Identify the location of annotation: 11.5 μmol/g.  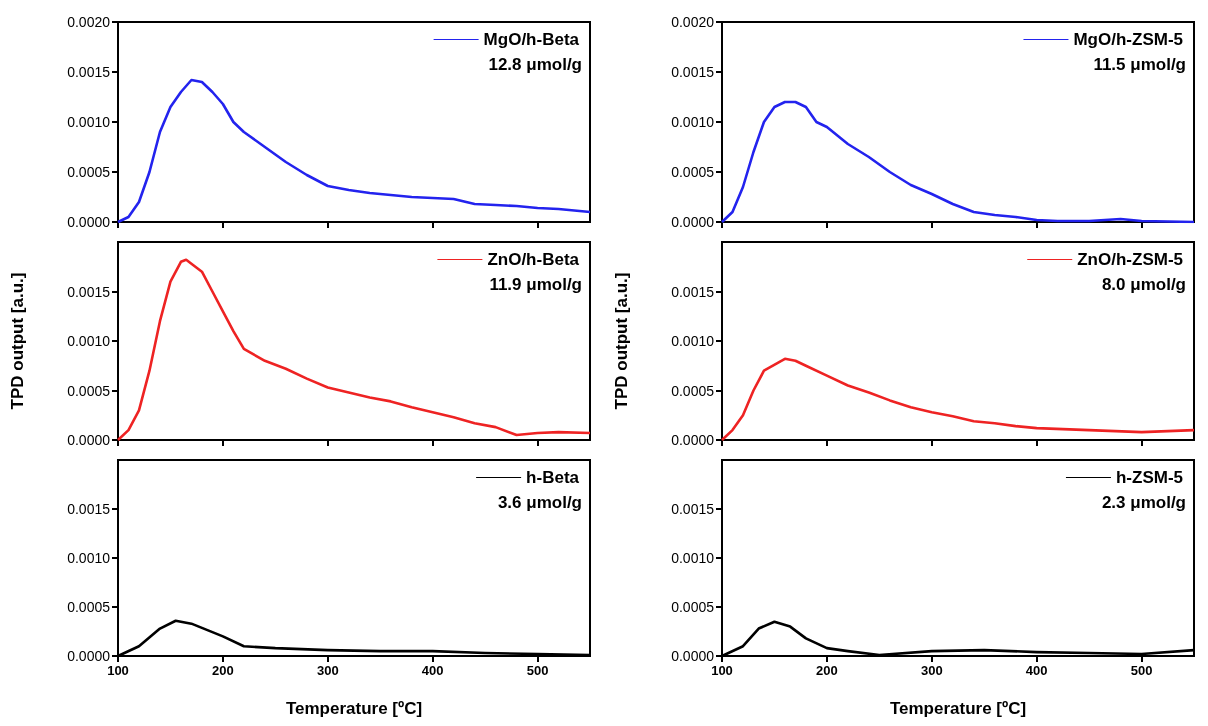
(1140, 64).